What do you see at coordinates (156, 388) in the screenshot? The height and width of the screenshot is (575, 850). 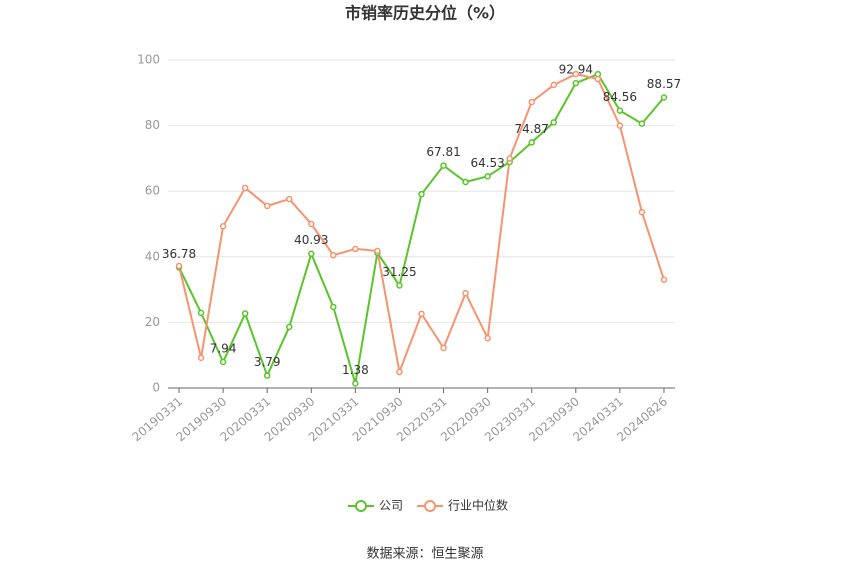 I see `y-tick-label: 0` at bounding box center [156, 388].